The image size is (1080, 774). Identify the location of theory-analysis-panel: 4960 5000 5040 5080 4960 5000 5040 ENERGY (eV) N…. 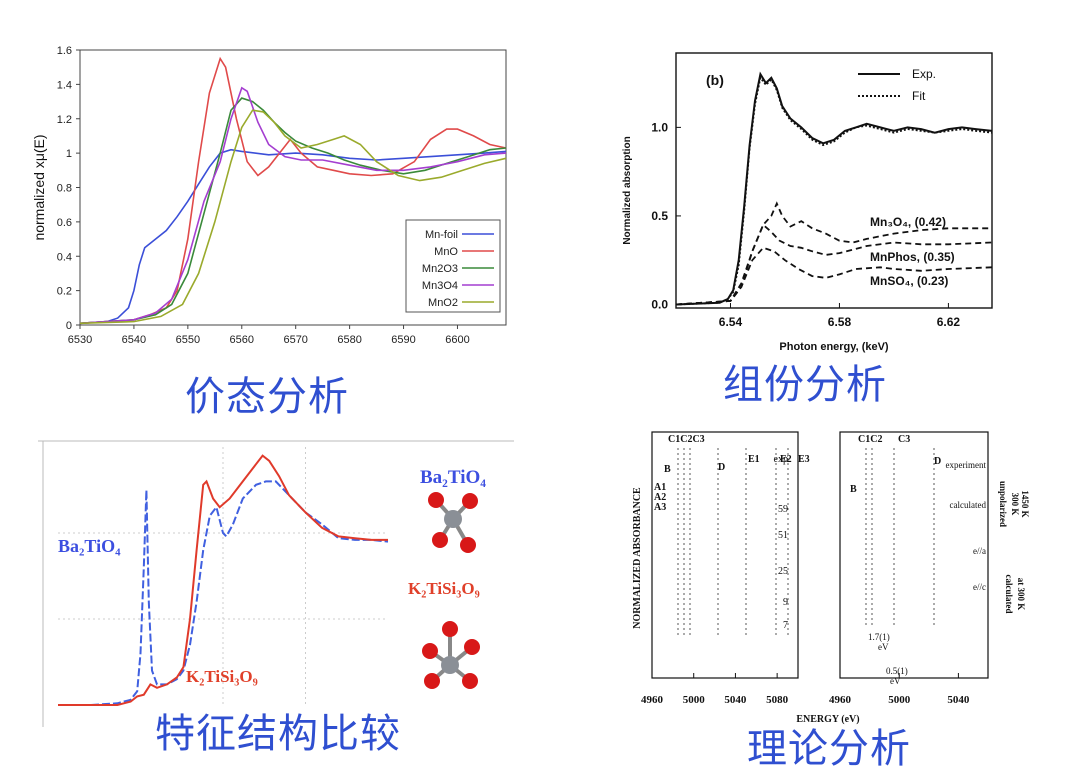
(833, 578).